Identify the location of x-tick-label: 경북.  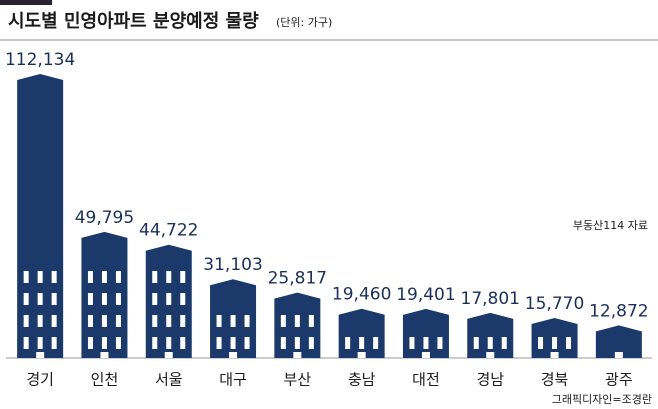
(555, 380).